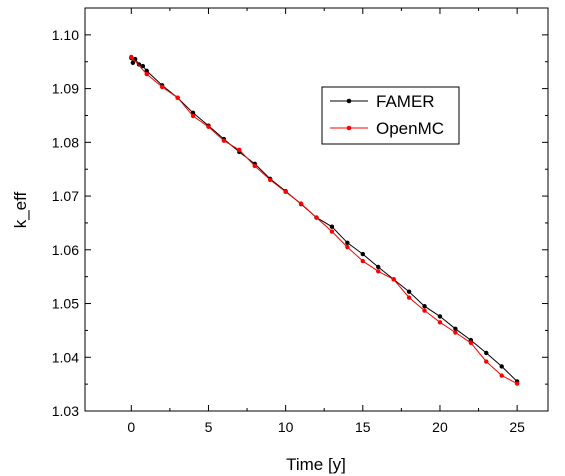 The image size is (565, 476). Describe the element at coordinates (209, 427) in the screenshot. I see `x-tick-label: 5` at that location.